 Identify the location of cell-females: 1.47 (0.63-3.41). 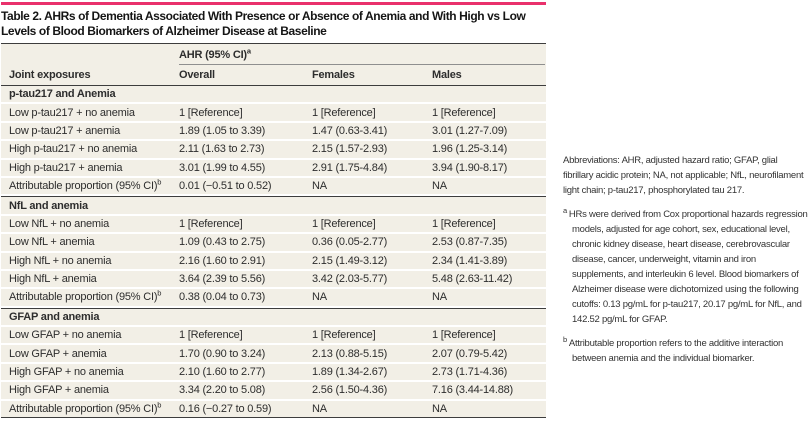
(350, 130).